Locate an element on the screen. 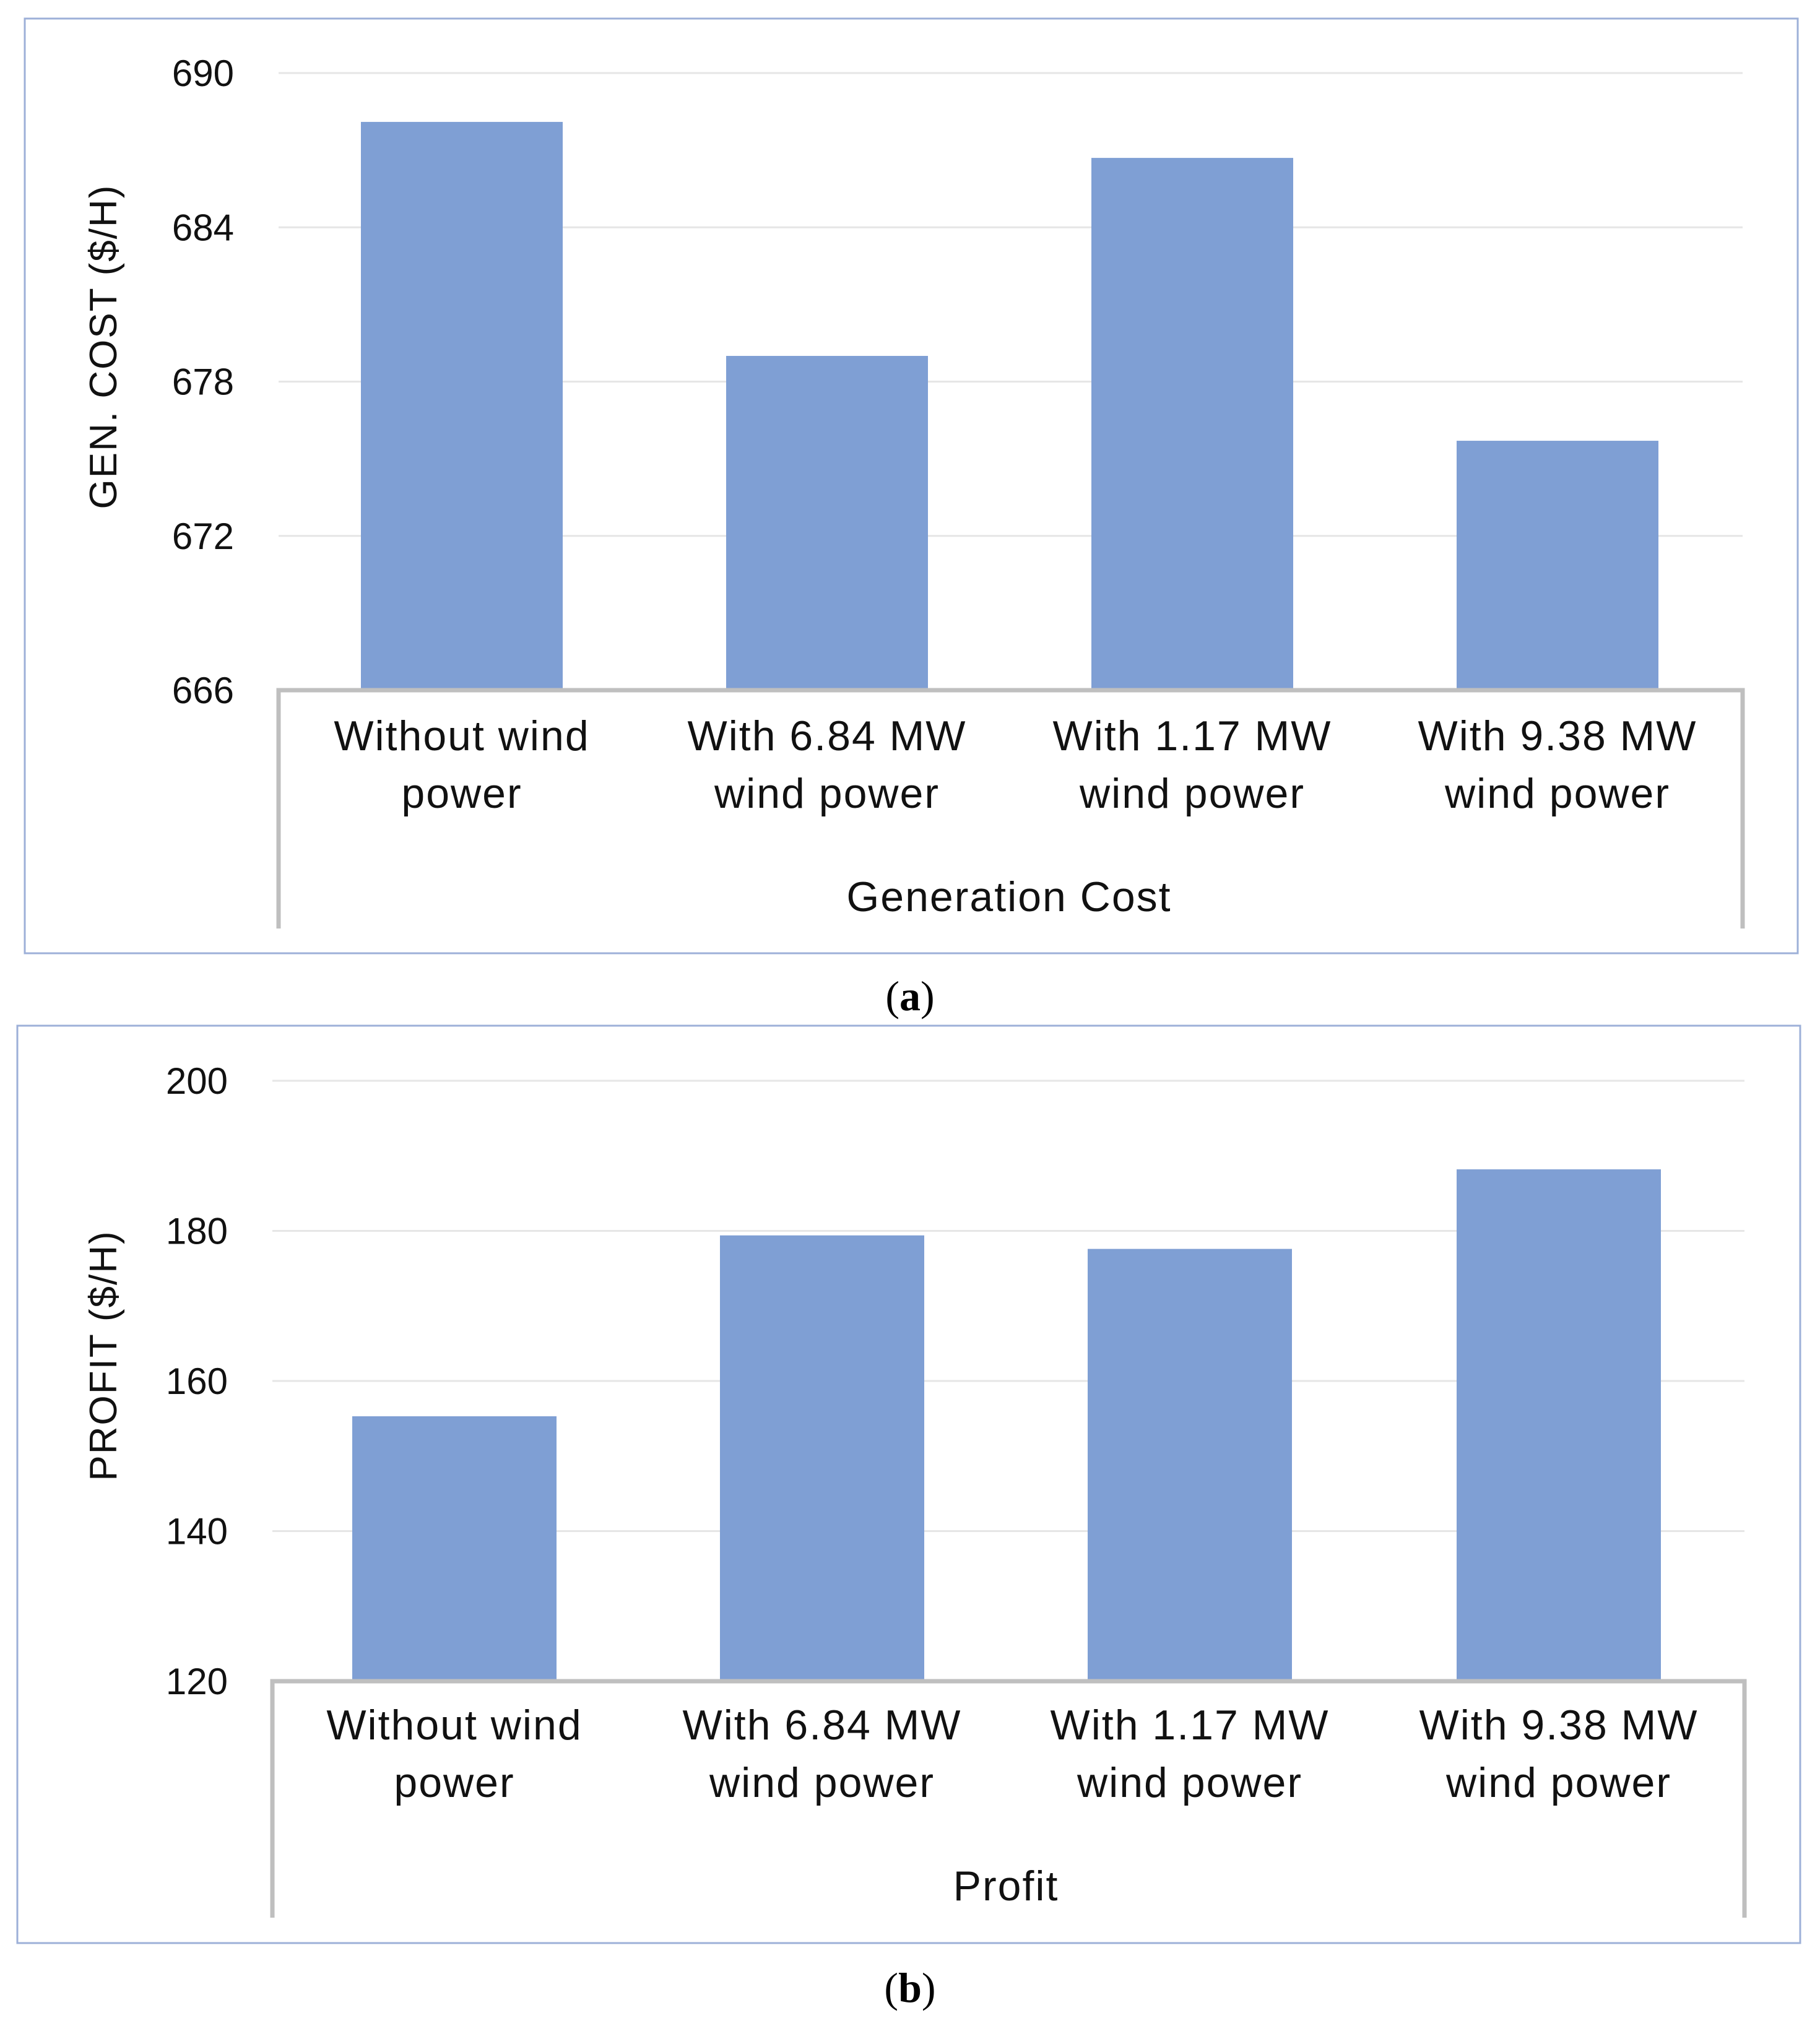  caption-a-letter: a is located at coordinates (910, 995).